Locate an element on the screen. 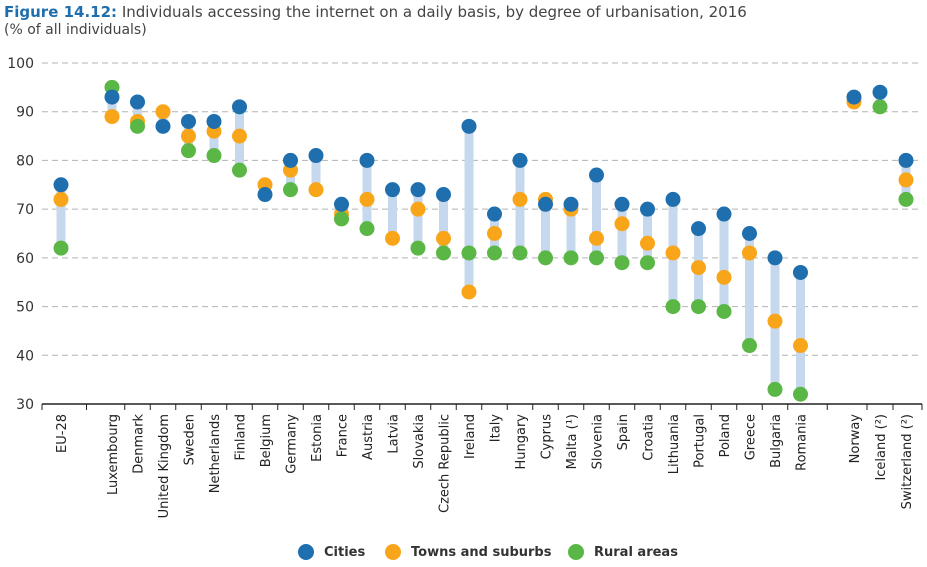  x-label-france: France is located at coordinates (343, 435).